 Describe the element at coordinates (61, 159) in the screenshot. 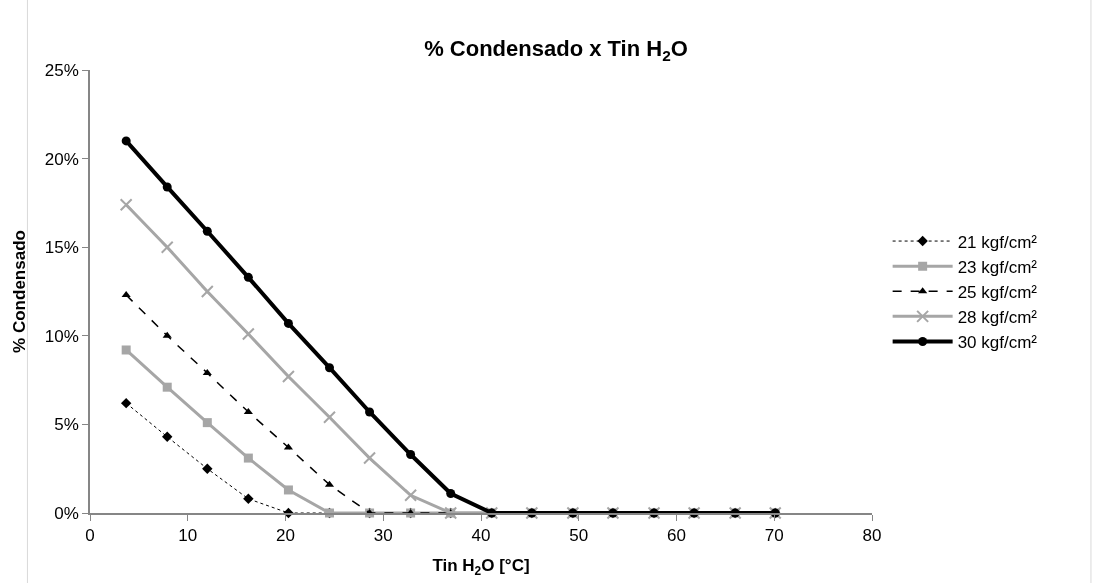

I see `y-tick-label: 20%` at that location.